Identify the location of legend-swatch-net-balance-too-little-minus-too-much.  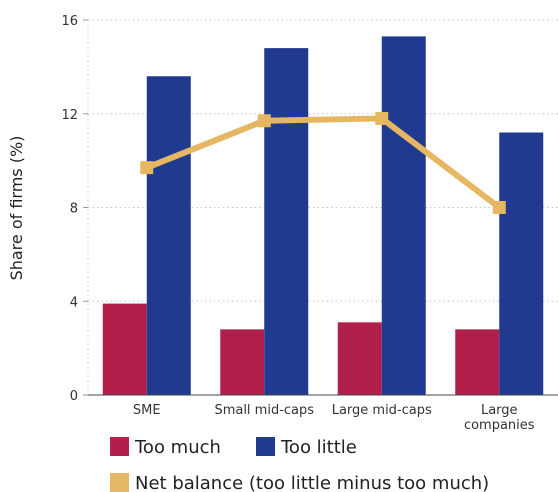
(119, 482).